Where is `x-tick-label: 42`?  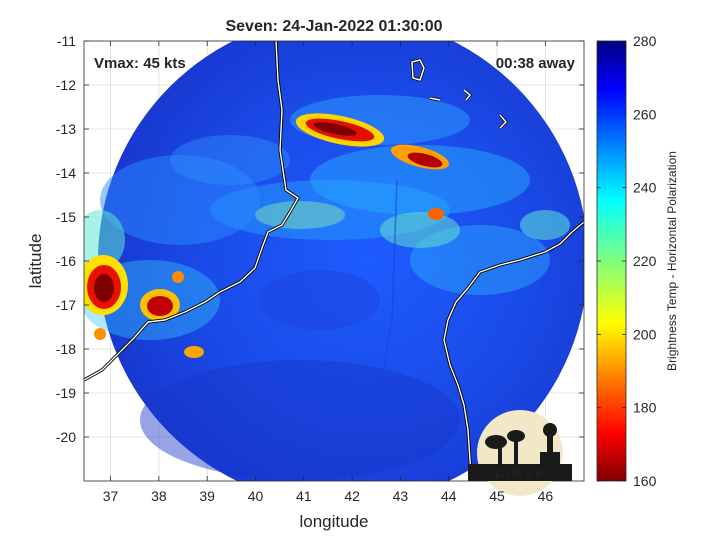
x-tick-label: 42 is located at coordinates (352, 496).